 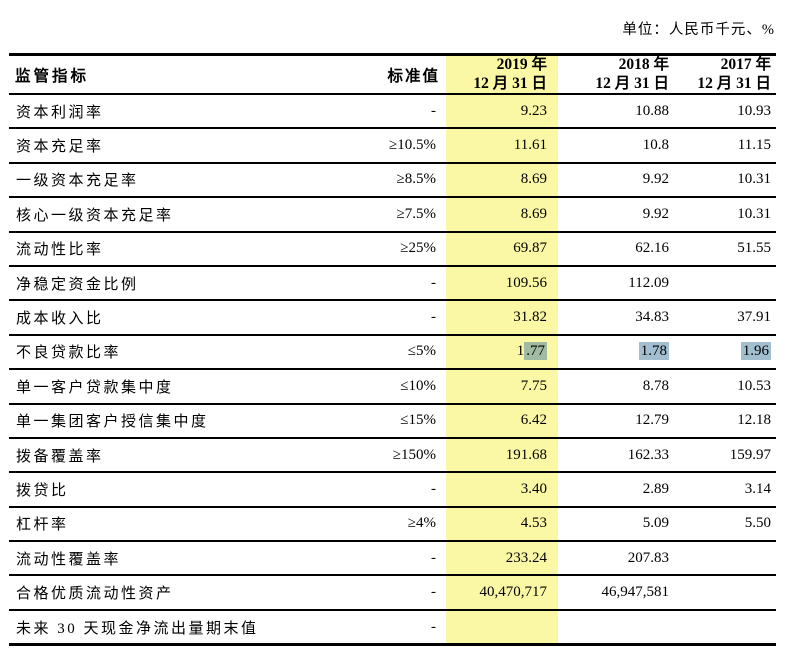 What do you see at coordinates (619, 387) in the screenshot?
I see `value-2018-cell: 8.78` at bounding box center [619, 387].